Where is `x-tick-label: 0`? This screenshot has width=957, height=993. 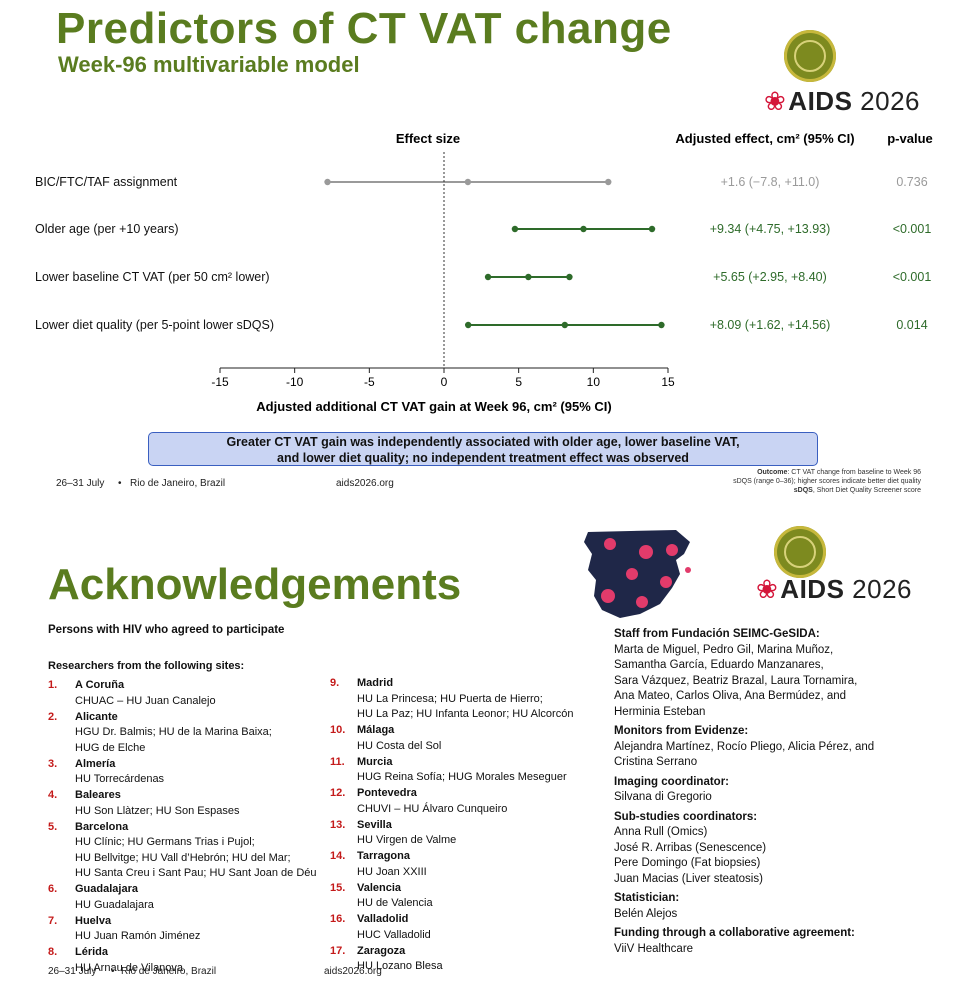
x-tick-label: 0 is located at coordinates (444, 382).